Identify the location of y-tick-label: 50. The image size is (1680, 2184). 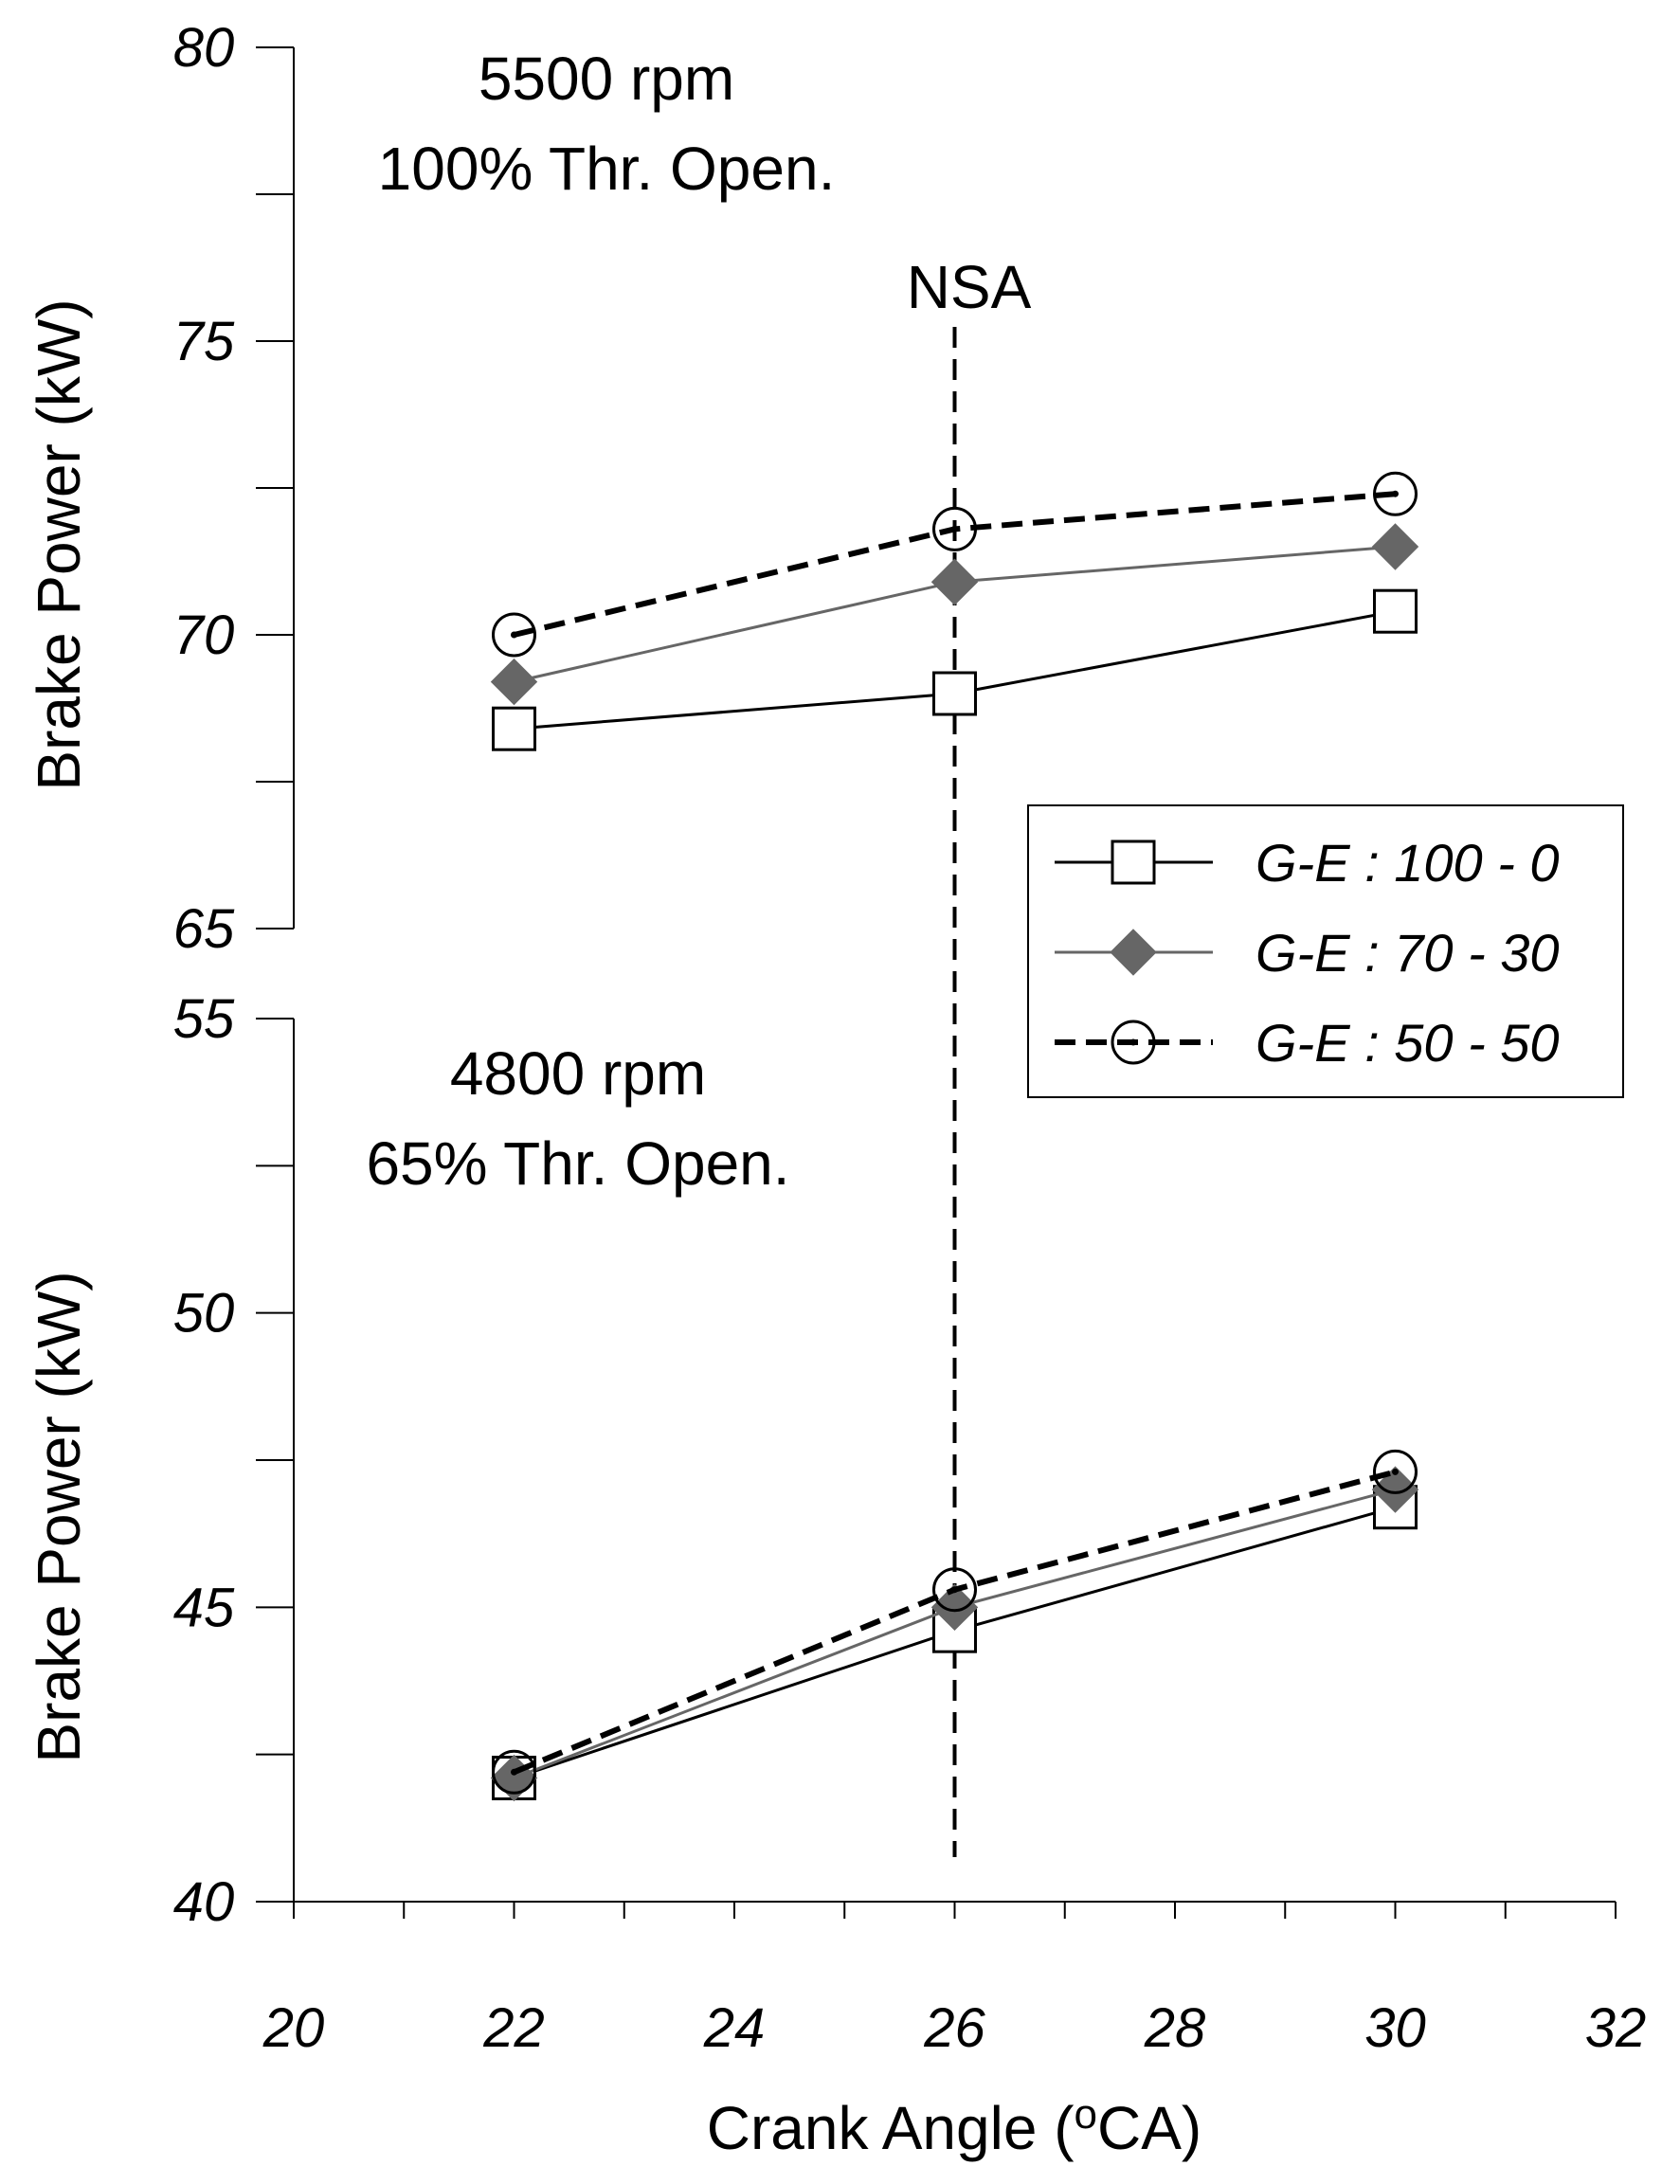
(204, 1314).